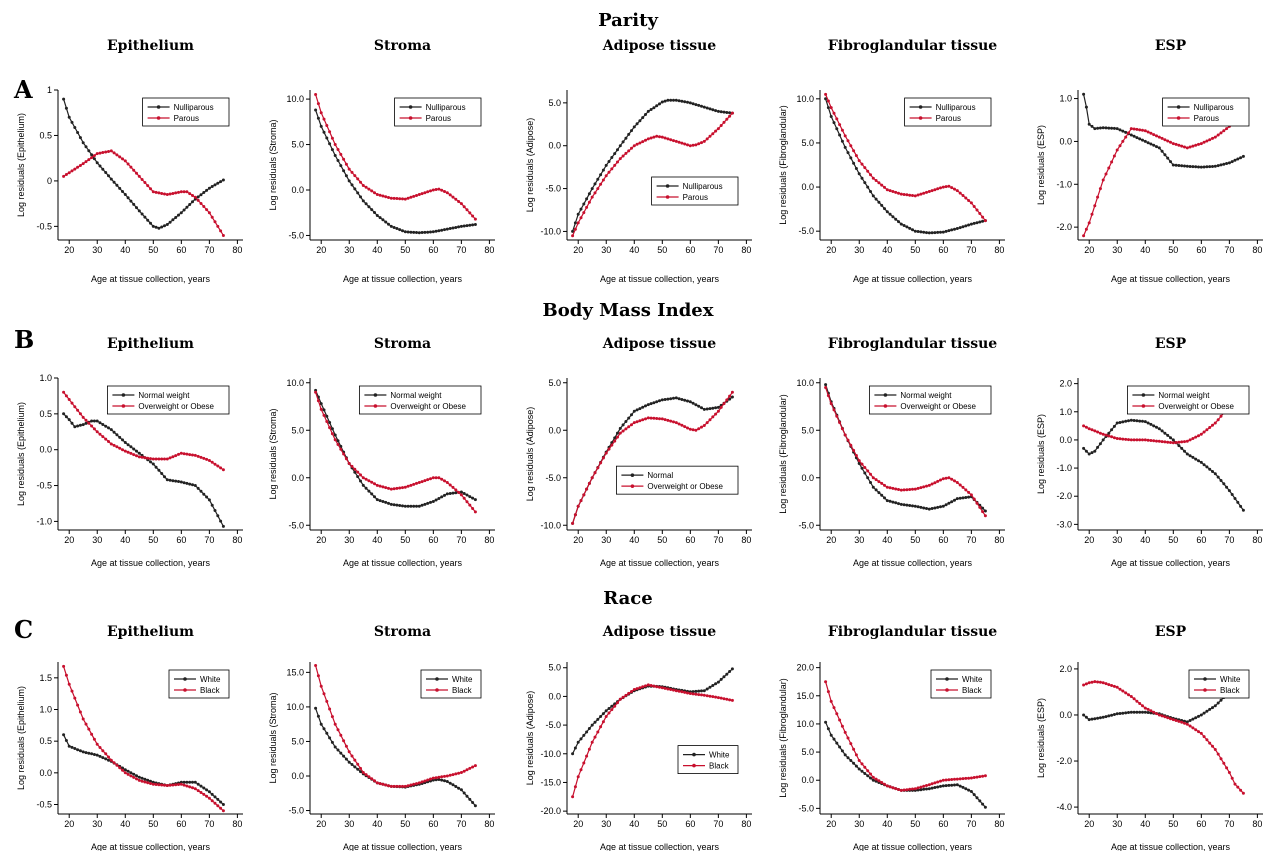 The width and height of the screenshot is (1268, 851). Describe the element at coordinates (1064, 227) in the screenshot. I see `y-tick-label: -2.0` at that location.